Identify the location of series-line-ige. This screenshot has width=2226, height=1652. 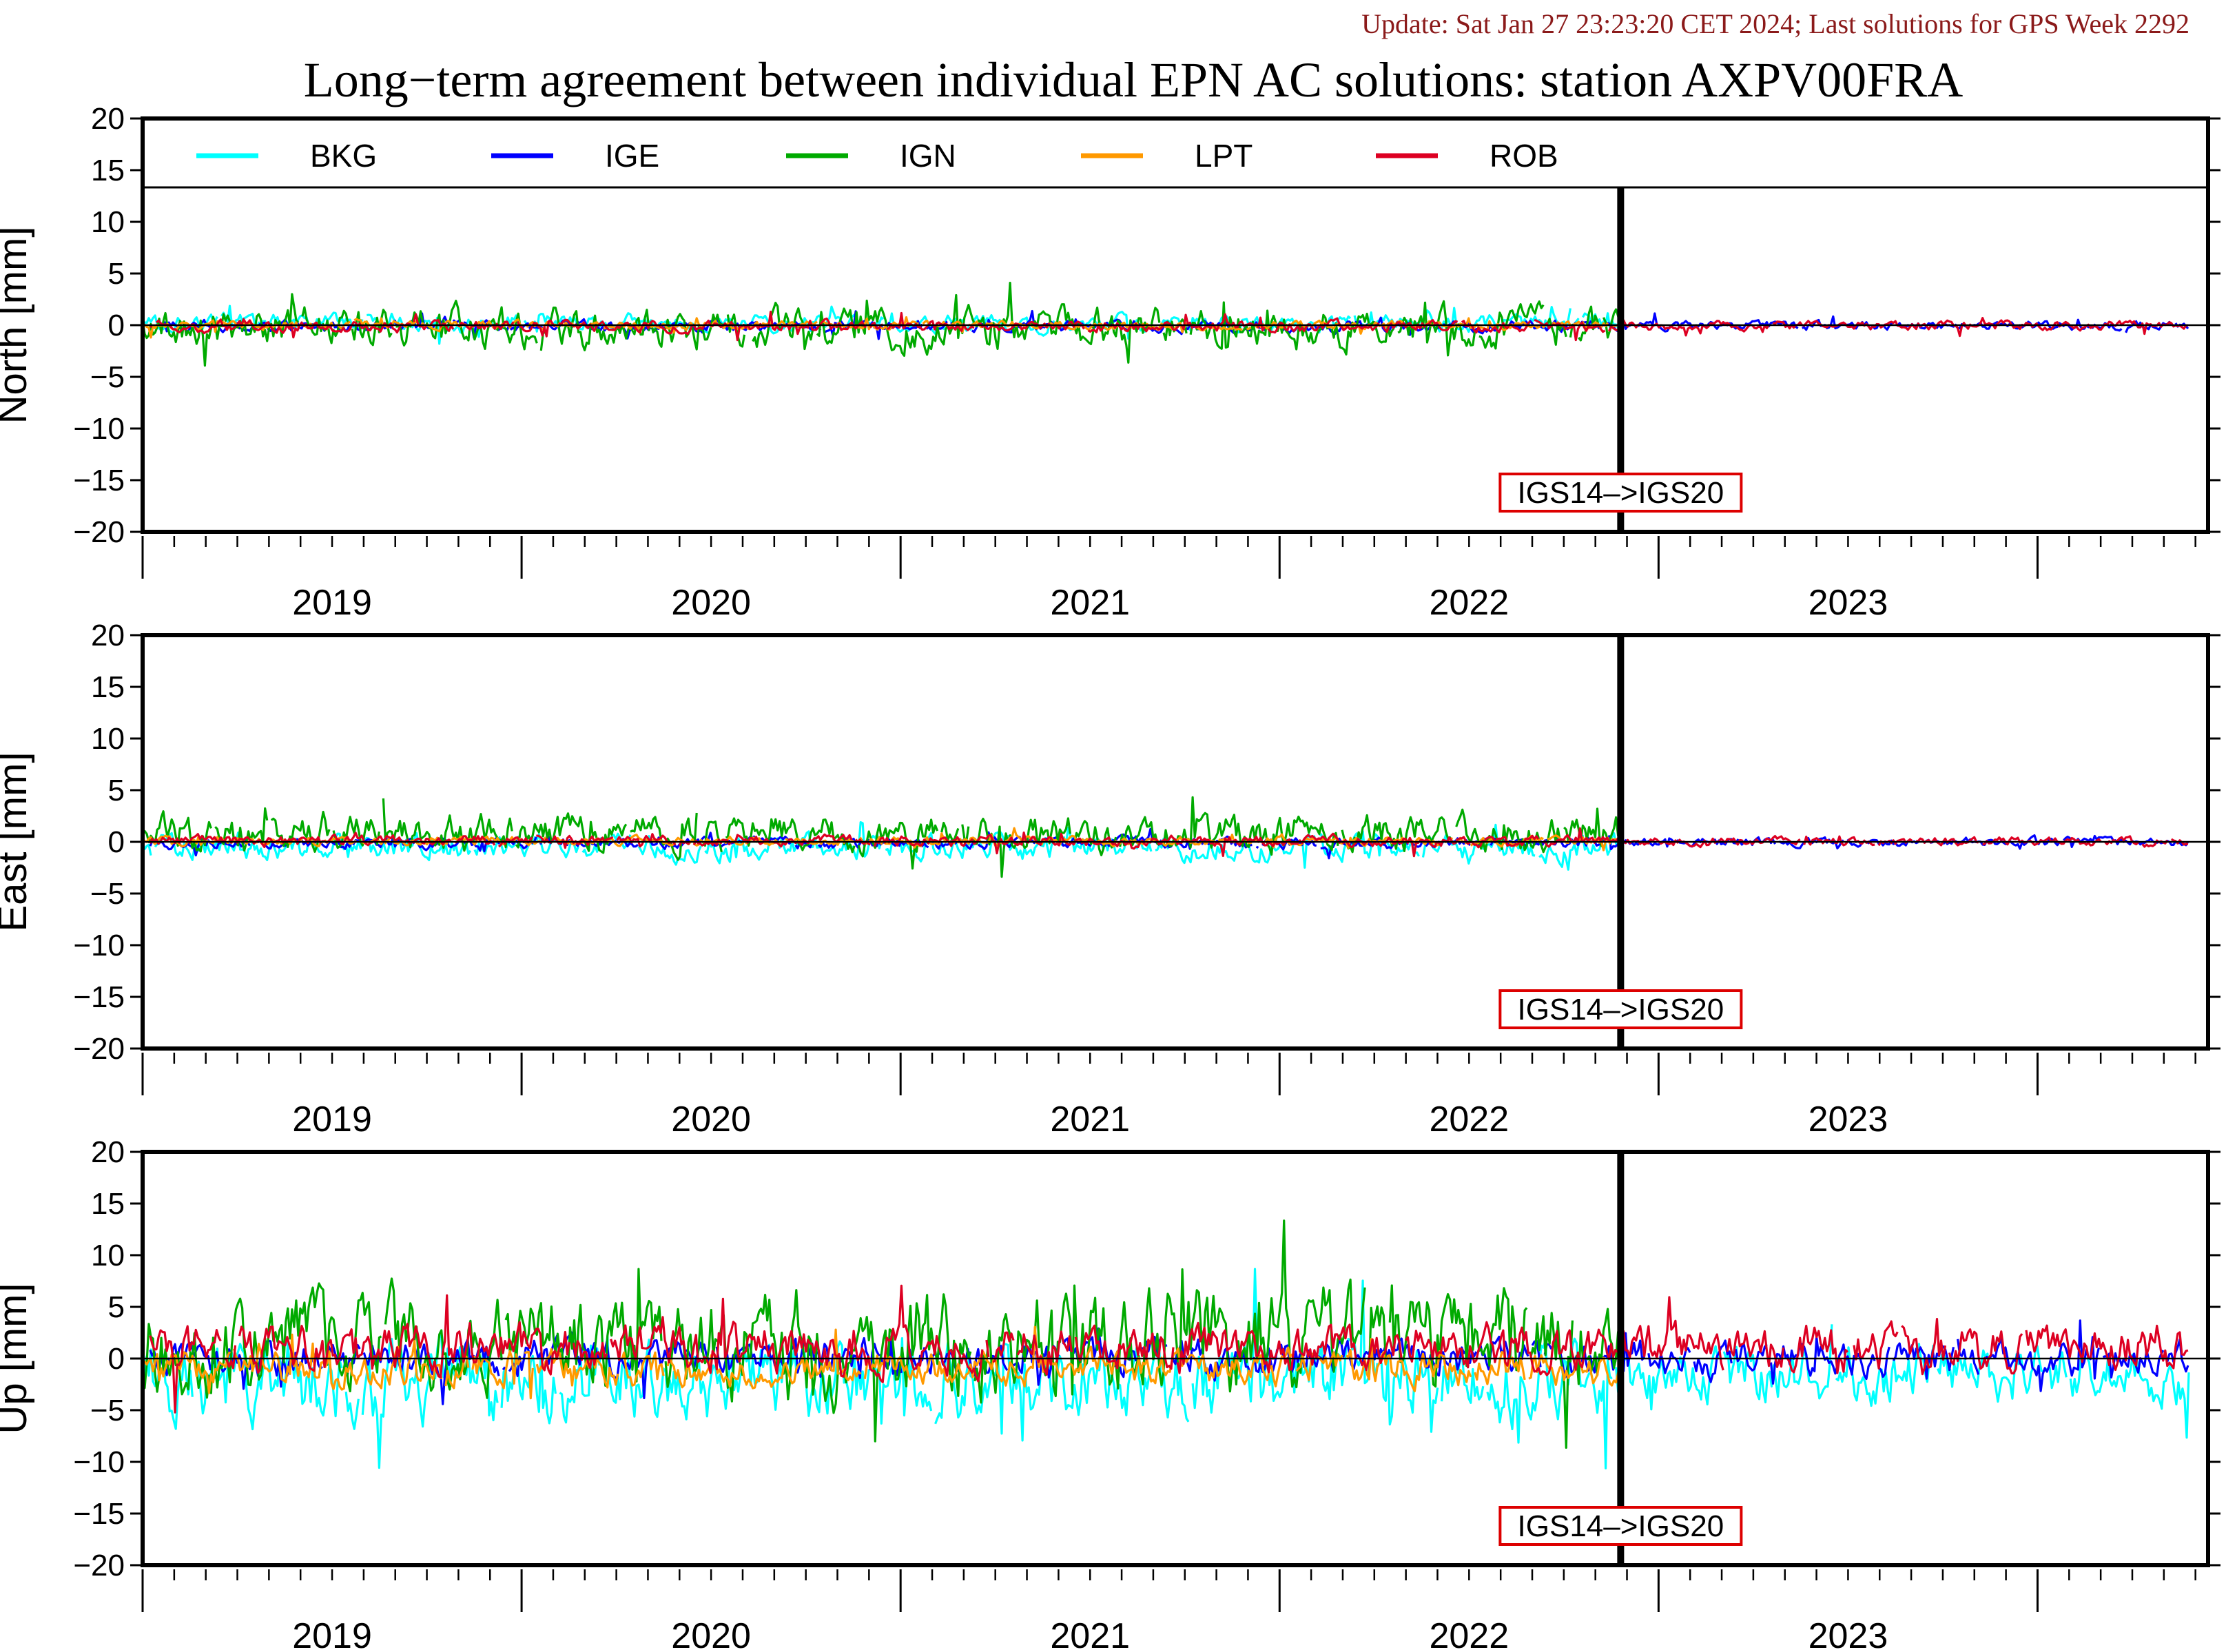
(1169, 1362).